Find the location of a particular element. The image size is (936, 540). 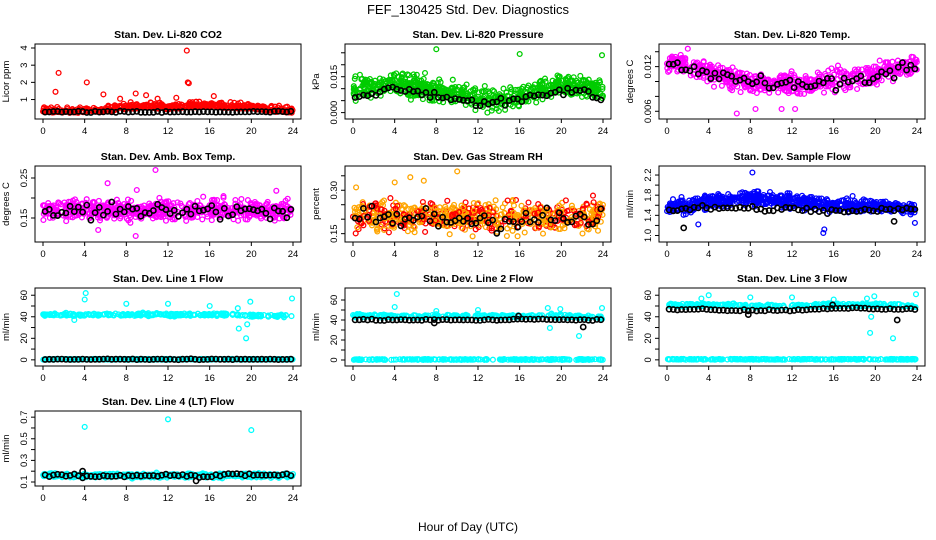

y-tick-label: 60 is located at coordinates (24, 295).